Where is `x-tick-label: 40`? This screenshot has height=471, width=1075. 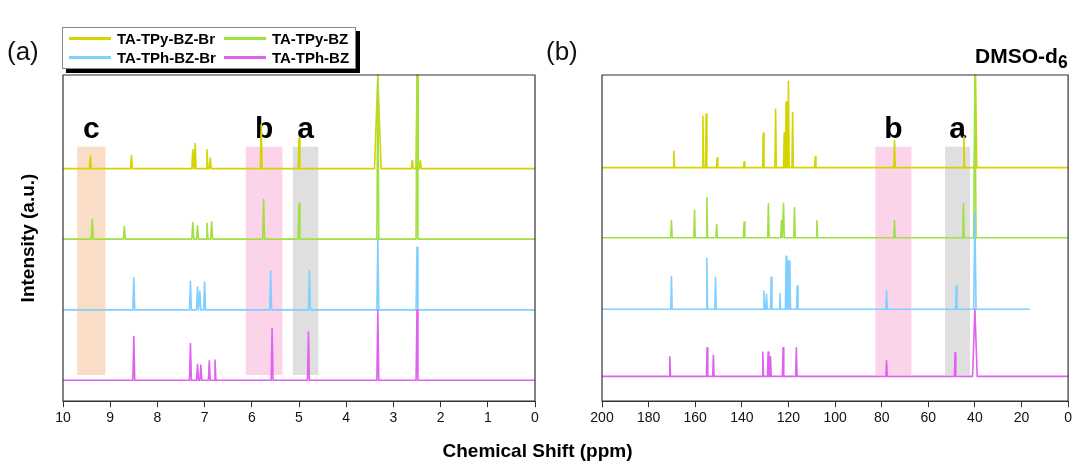 x-tick-label: 40 is located at coordinates (975, 417).